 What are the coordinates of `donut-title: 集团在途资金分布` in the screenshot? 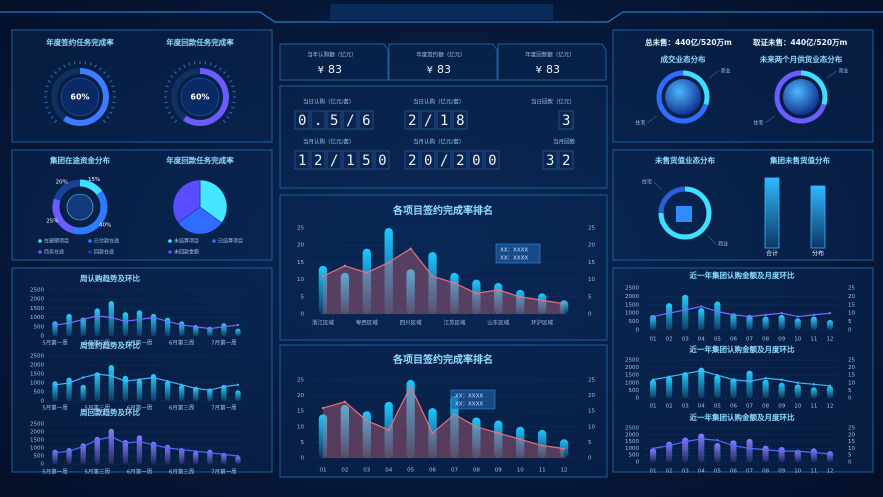 It's located at (79, 160).